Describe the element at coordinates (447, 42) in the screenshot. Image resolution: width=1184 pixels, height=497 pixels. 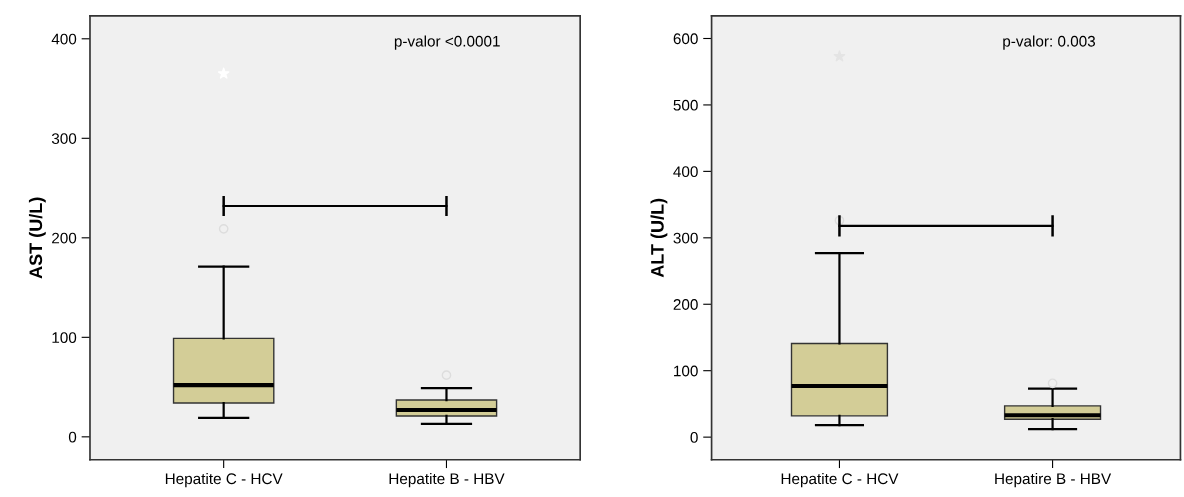
I see `annotation: p-valor <0.0001` at that location.